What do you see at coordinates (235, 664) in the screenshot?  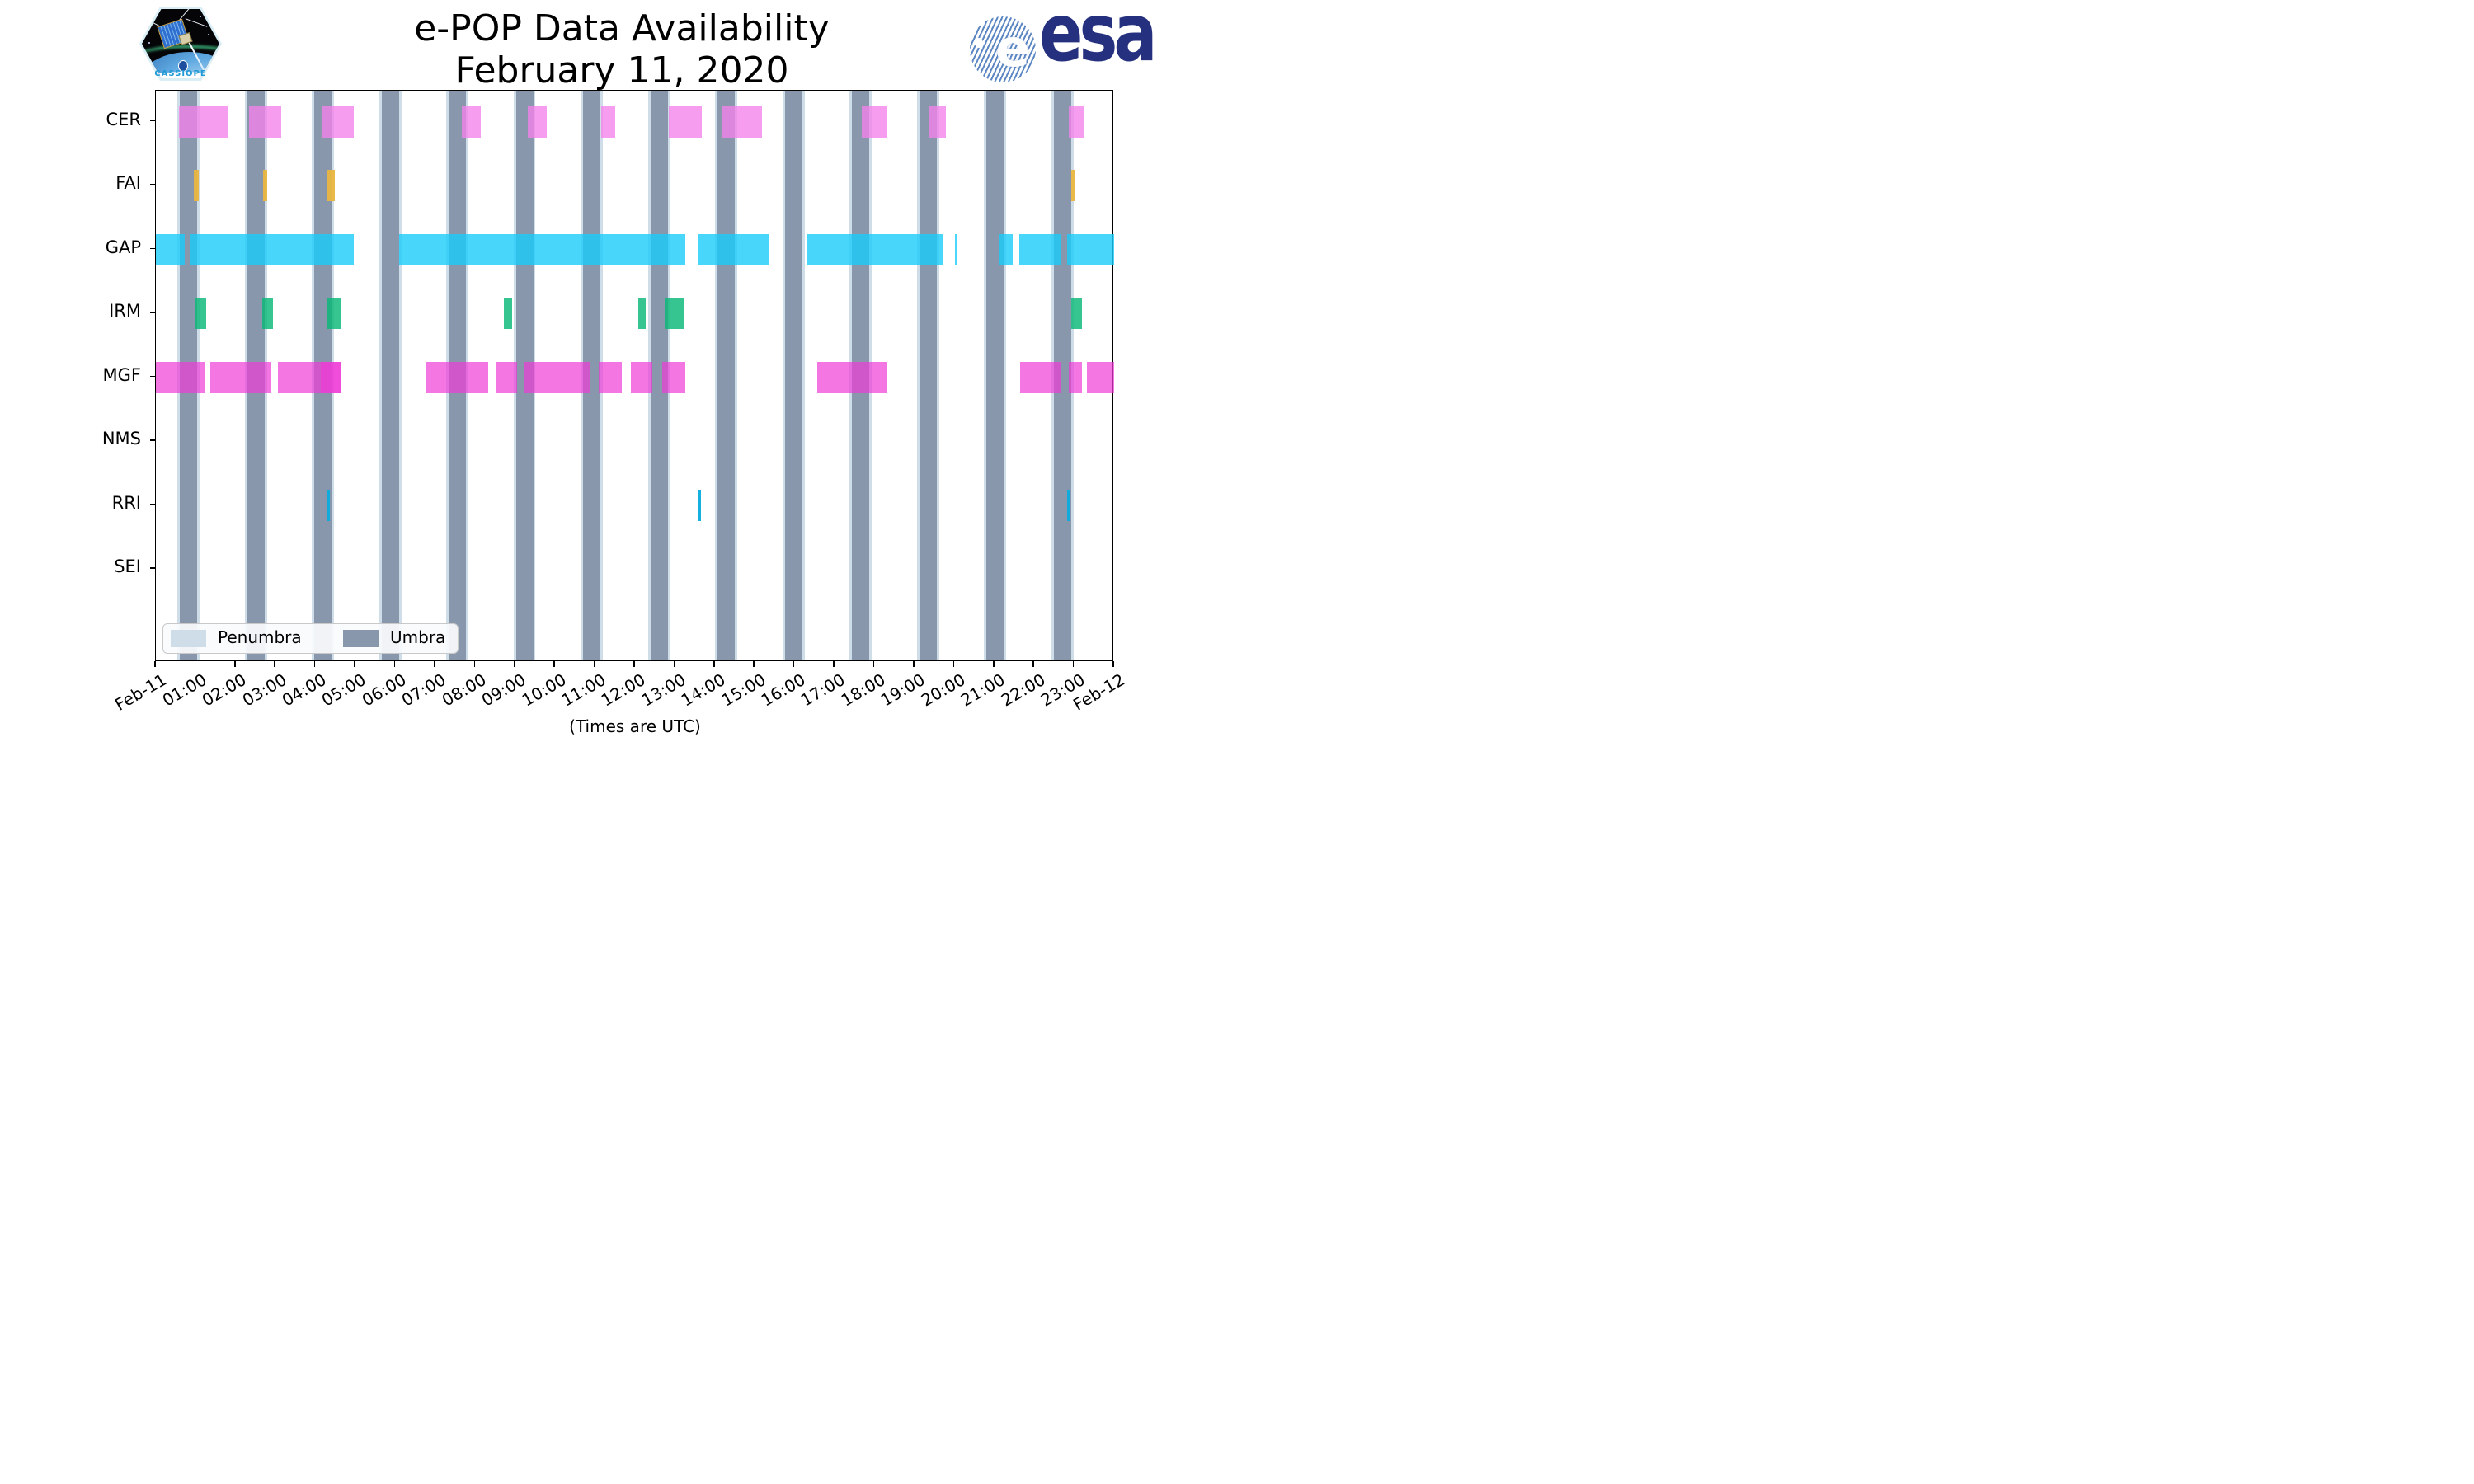 I see `x-tick-02:00` at bounding box center [235, 664].